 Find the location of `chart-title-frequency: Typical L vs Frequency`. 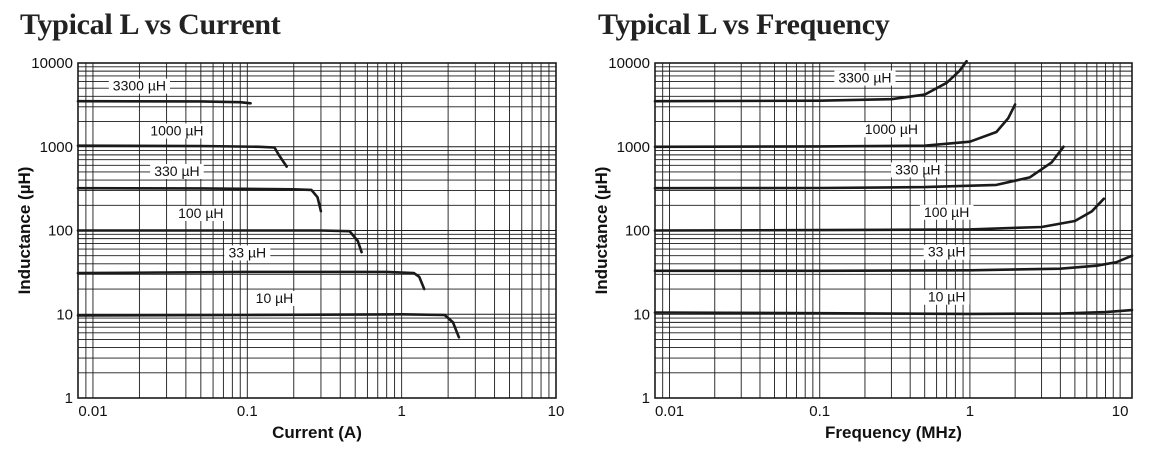

chart-title-frequency: Typical L vs Frequency is located at coordinates (744, 24).